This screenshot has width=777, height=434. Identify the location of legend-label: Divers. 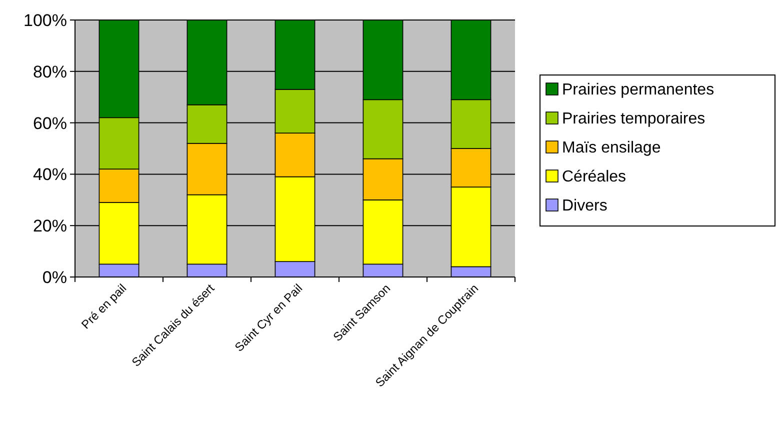
(585, 206).